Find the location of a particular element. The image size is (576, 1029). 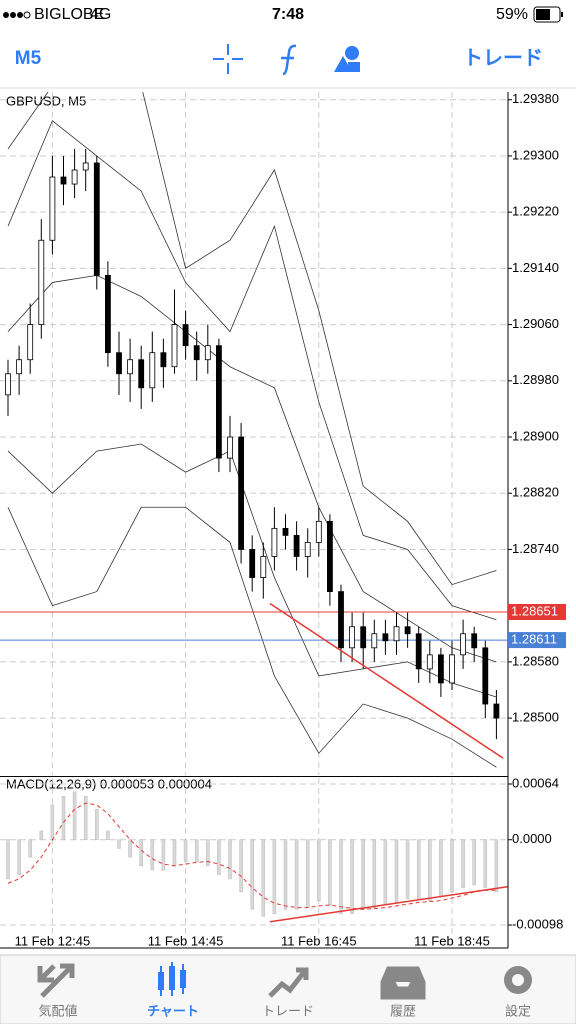

tab-label: 設定 is located at coordinates (518, 1010).